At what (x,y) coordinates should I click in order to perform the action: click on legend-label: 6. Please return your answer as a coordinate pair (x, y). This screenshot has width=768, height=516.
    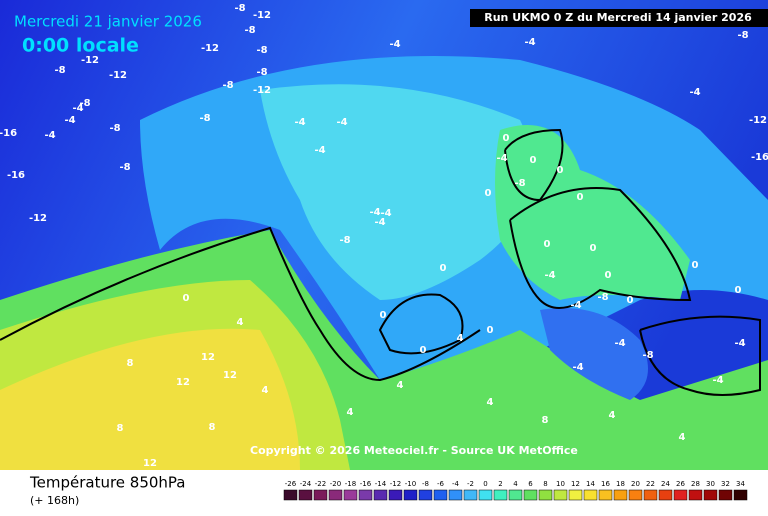
    Looking at the image, I should click on (530, 484).